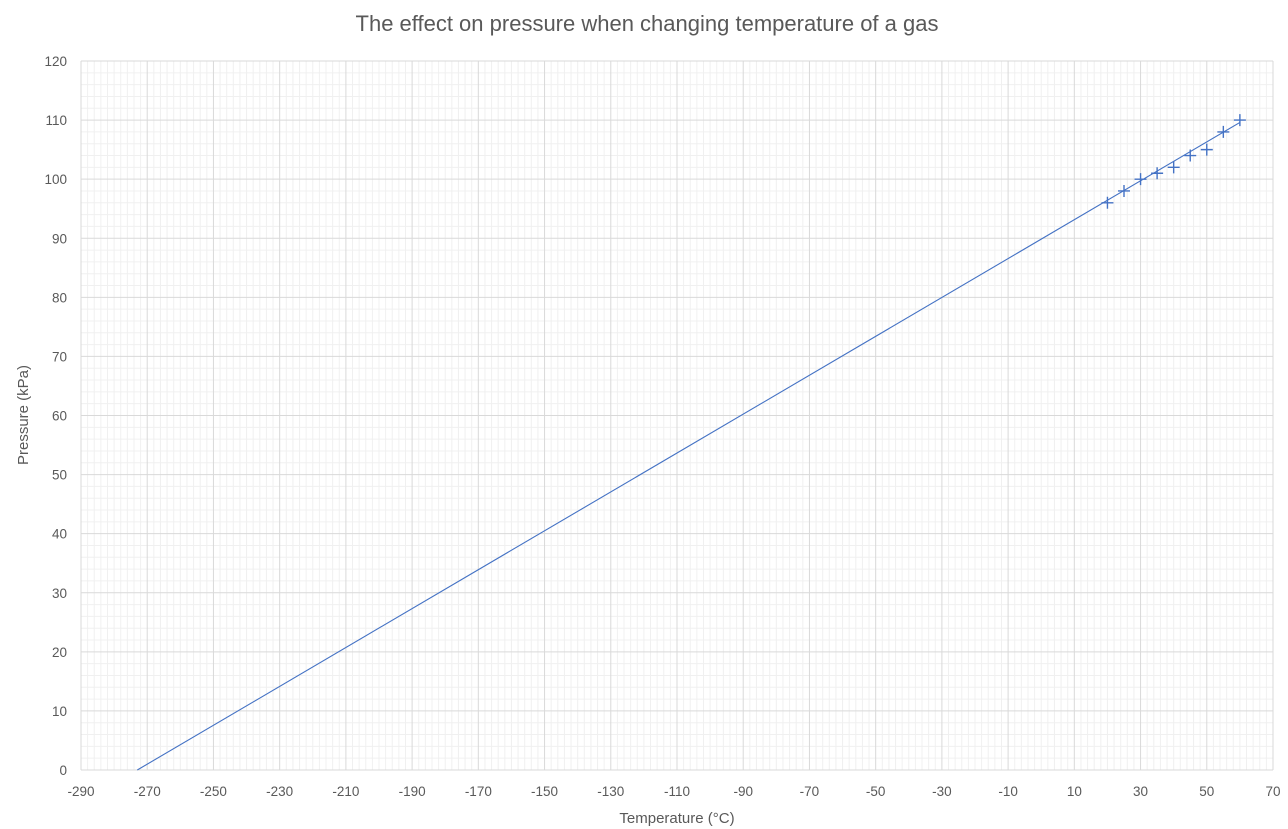  What do you see at coordinates (56, 120) in the screenshot?
I see `y-tick-label: 110` at bounding box center [56, 120].